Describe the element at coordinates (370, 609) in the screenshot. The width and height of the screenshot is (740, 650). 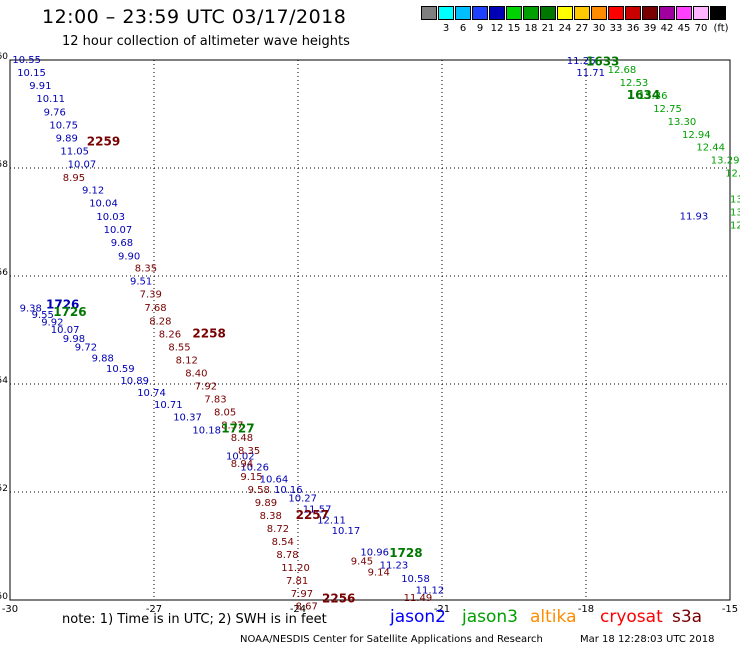
I see `x-axis-ticks: -30 -27 -24 -21 -18 -15` at that location.